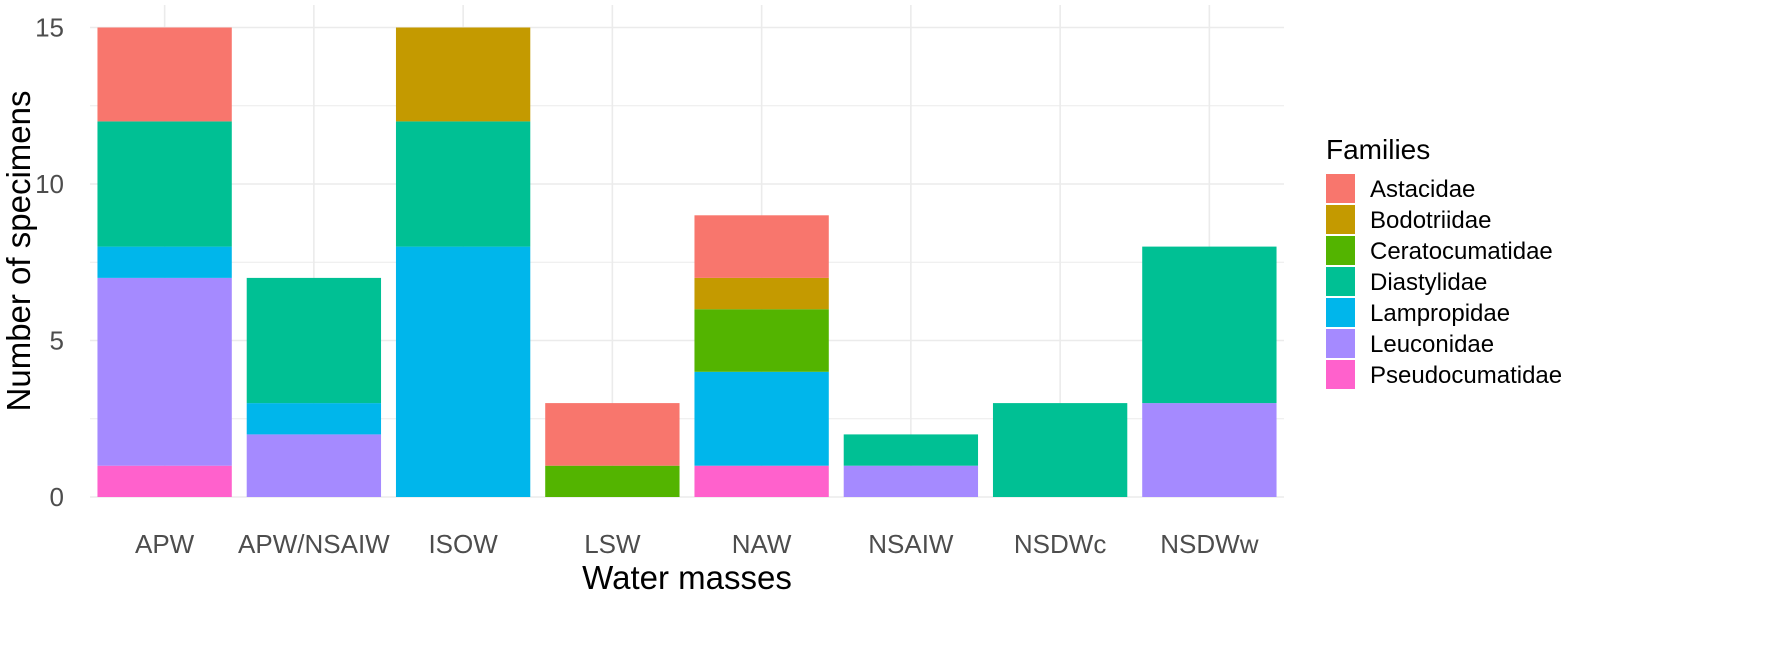  I want to click on x-tick-label: NSAIW, so click(911, 544).